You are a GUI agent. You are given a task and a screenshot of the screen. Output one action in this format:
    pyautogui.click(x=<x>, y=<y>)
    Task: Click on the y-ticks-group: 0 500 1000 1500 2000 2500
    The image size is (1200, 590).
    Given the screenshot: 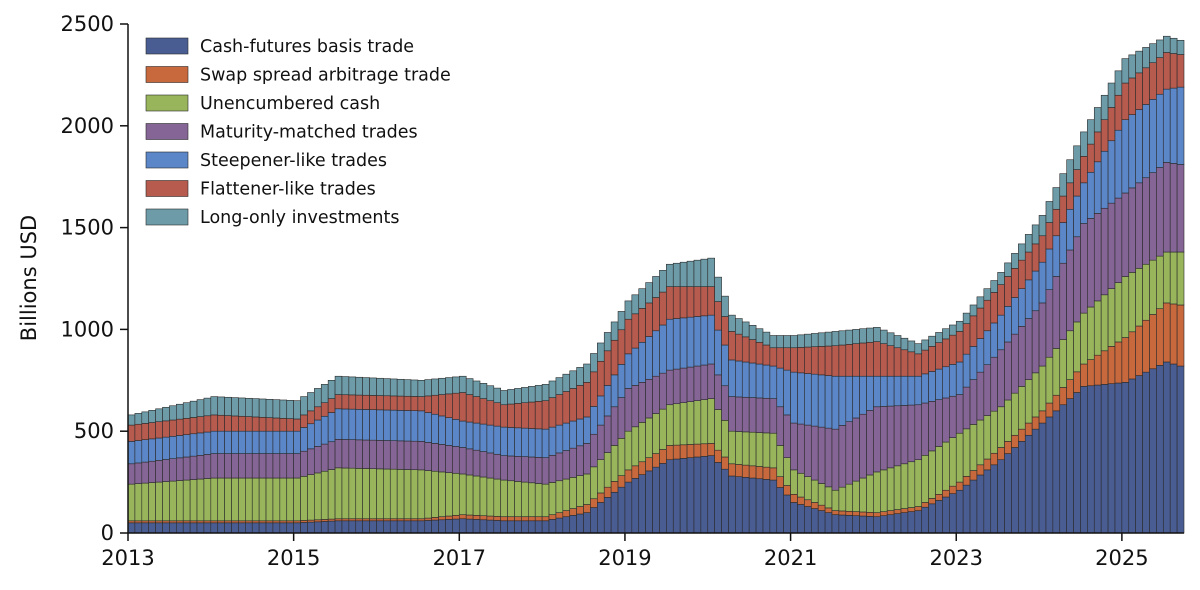 What is the action you would take?
    pyautogui.click(x=94, y=278)
    